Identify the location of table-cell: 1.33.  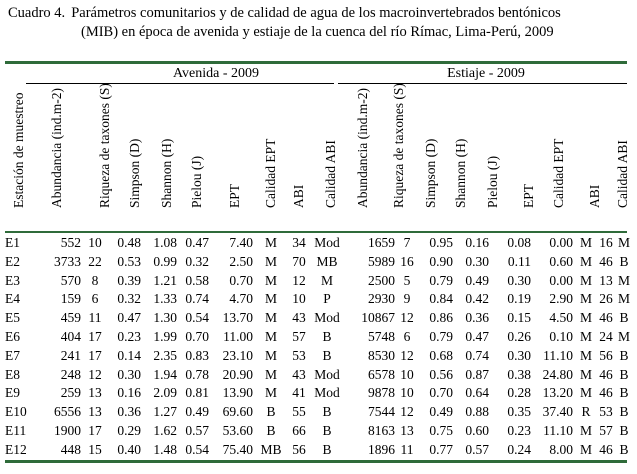
(165, 299).